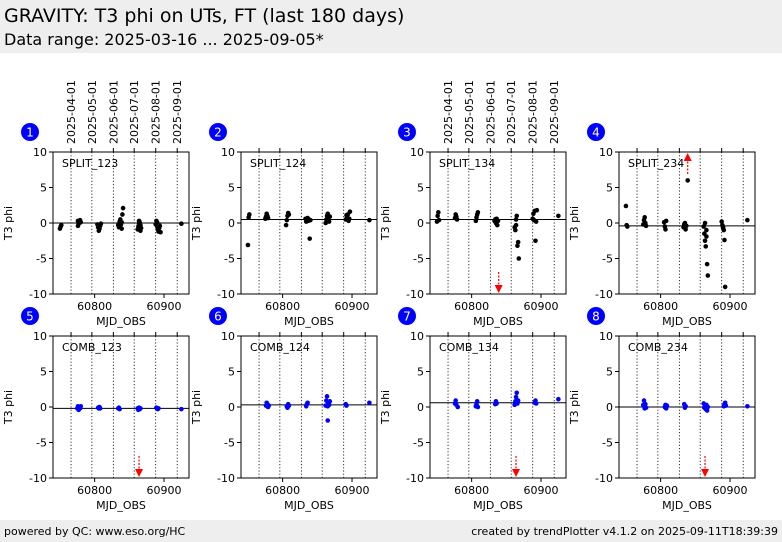 The width and height of the screenshot is (782, 542). Describe the element at coordinates (554, 112) in the screenshot. I see `date-tick-label: 2025-09-01` at that location.